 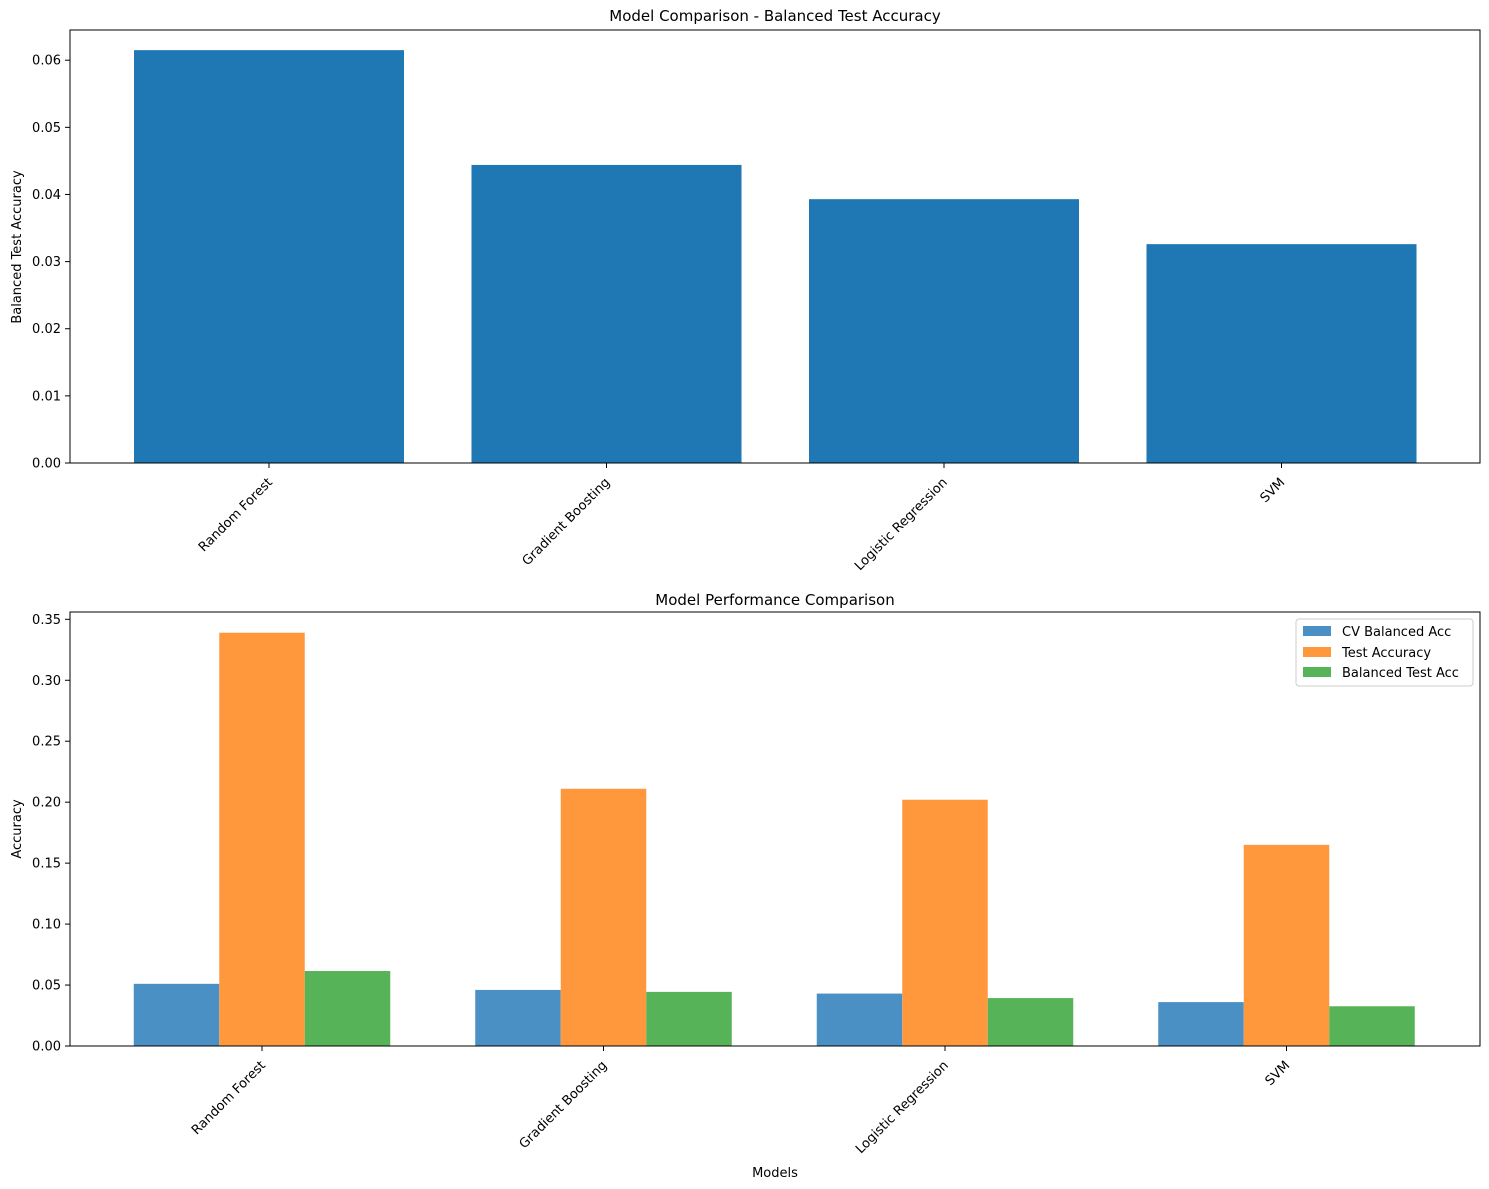 I want to click on chart2-y-axis-label: Accuracy, so click(x=17, y=829).